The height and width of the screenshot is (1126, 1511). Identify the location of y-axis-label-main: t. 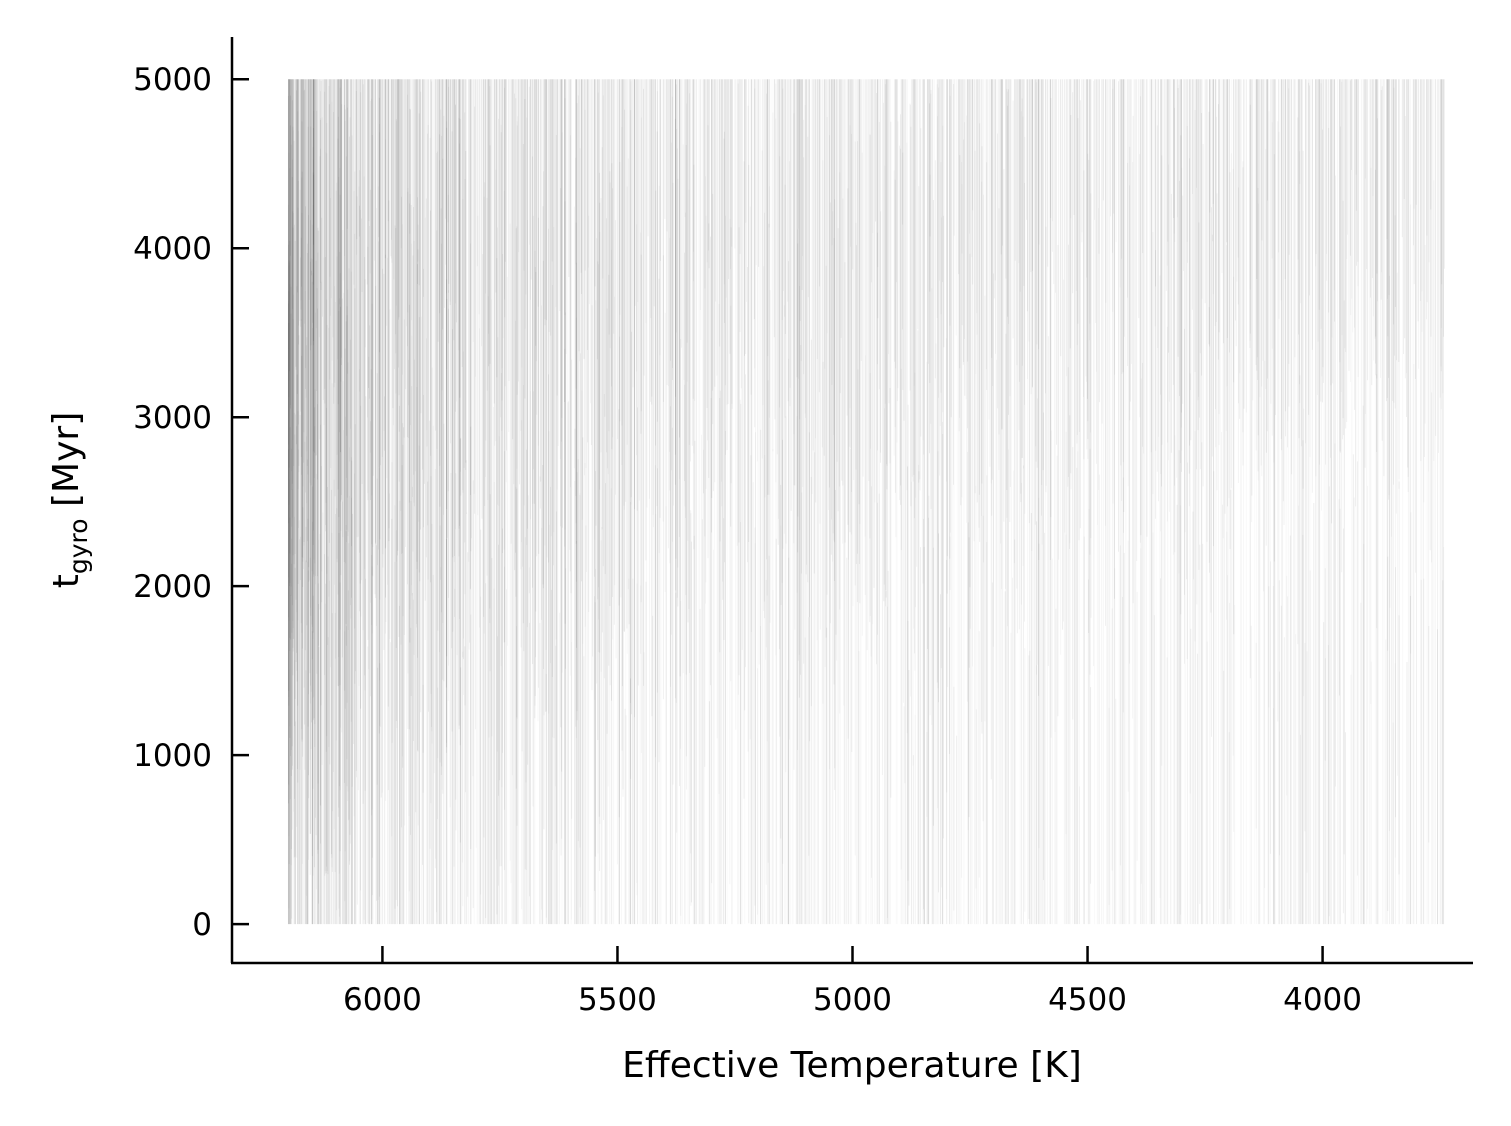
(66, 581).